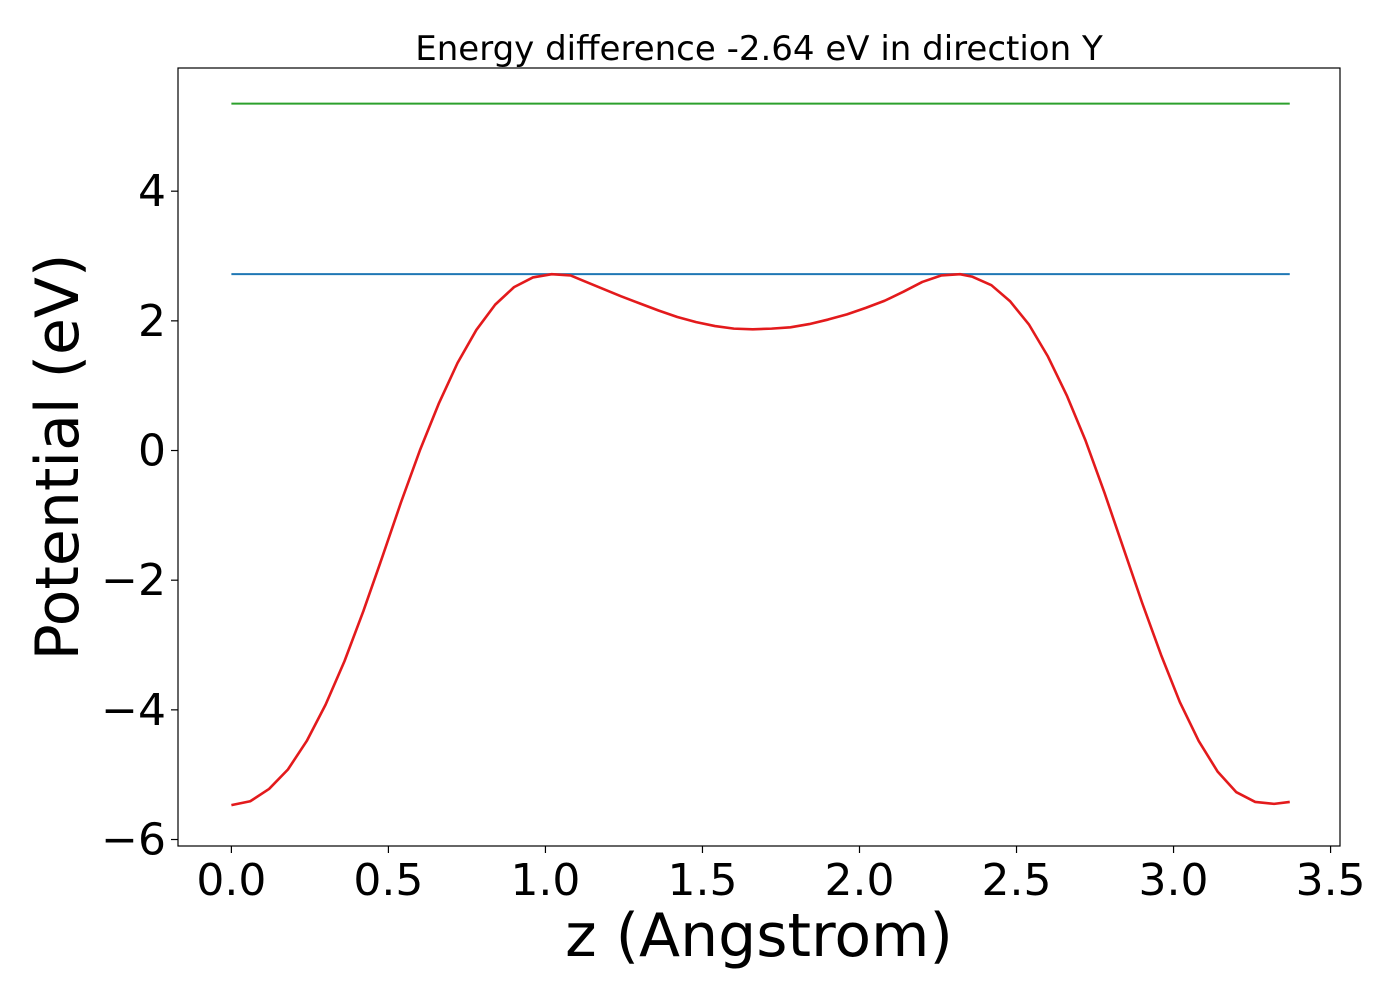  What do you see at coordinates (702, 880) in the screenshot?
I see `x-tick-label: 1.5` at bounding box center [702, 880].